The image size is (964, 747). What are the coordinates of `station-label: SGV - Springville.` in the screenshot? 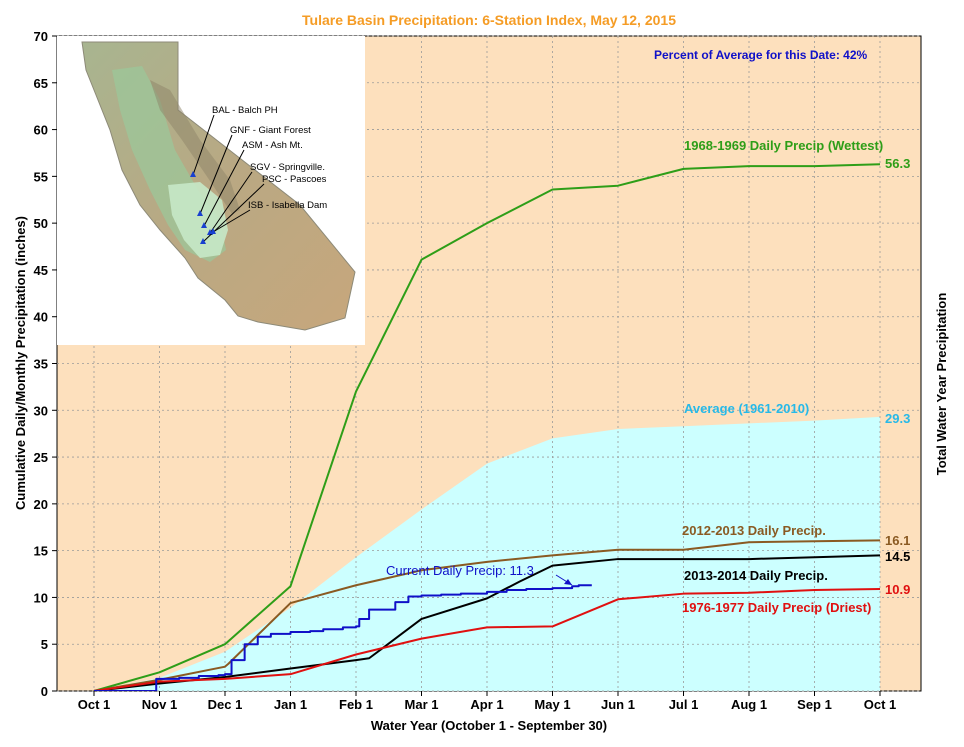 It's located at (287, 167).